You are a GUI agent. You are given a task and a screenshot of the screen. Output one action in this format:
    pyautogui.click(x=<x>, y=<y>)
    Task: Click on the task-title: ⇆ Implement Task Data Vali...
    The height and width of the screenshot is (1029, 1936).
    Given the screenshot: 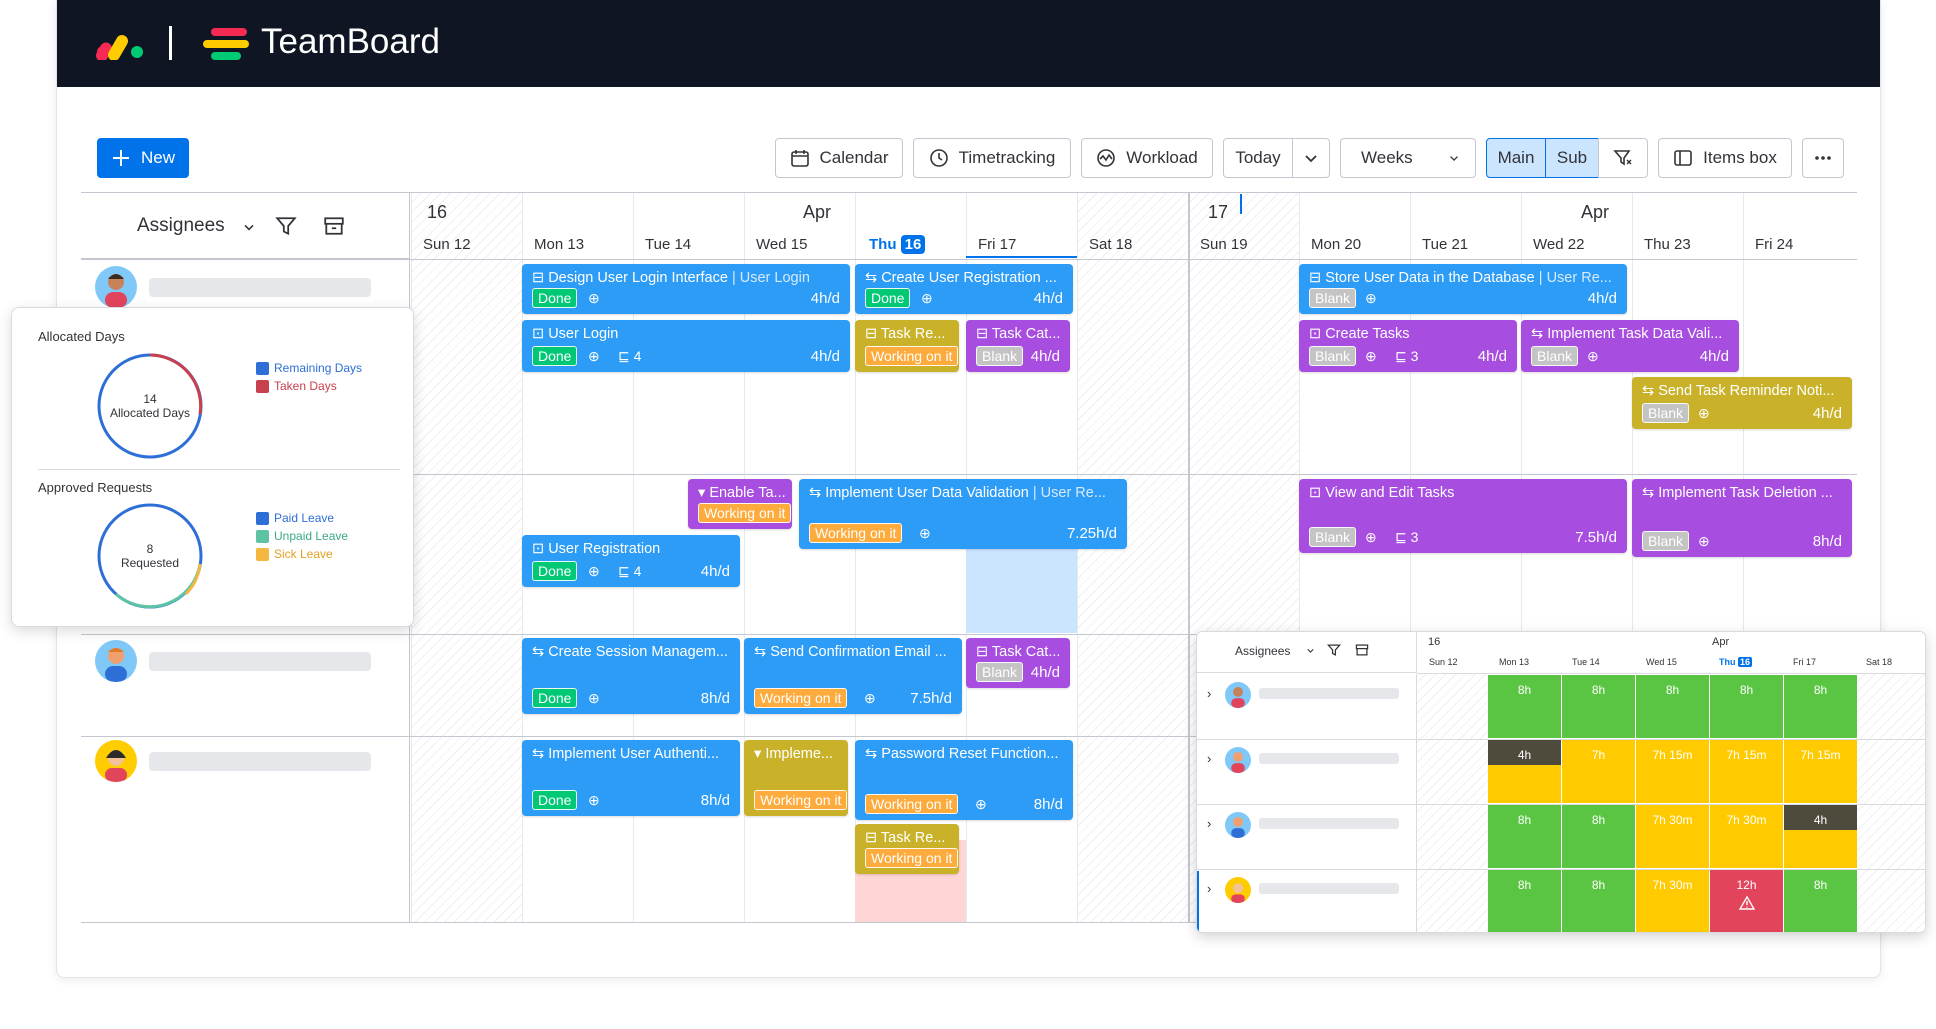 What is the action you would take?
    pyautogui.click(x=1627, y=334)
    